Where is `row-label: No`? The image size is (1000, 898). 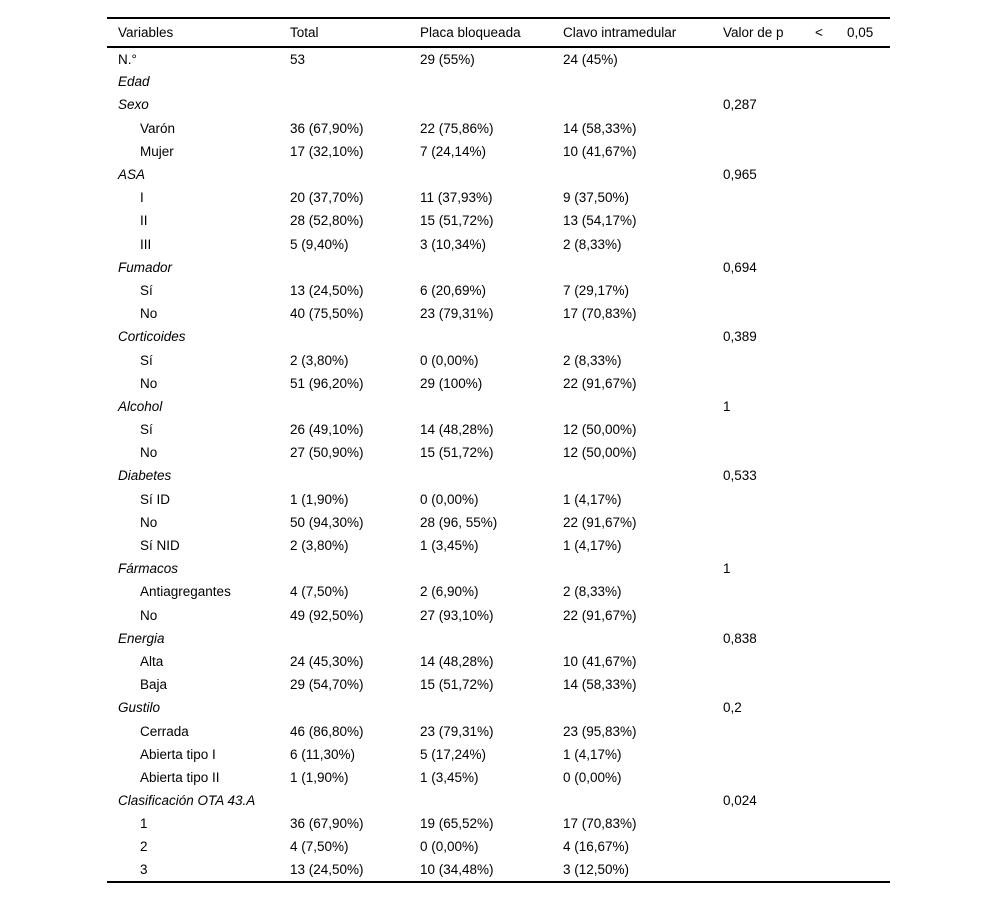
row-label: No is located at coordinates (149, 522).